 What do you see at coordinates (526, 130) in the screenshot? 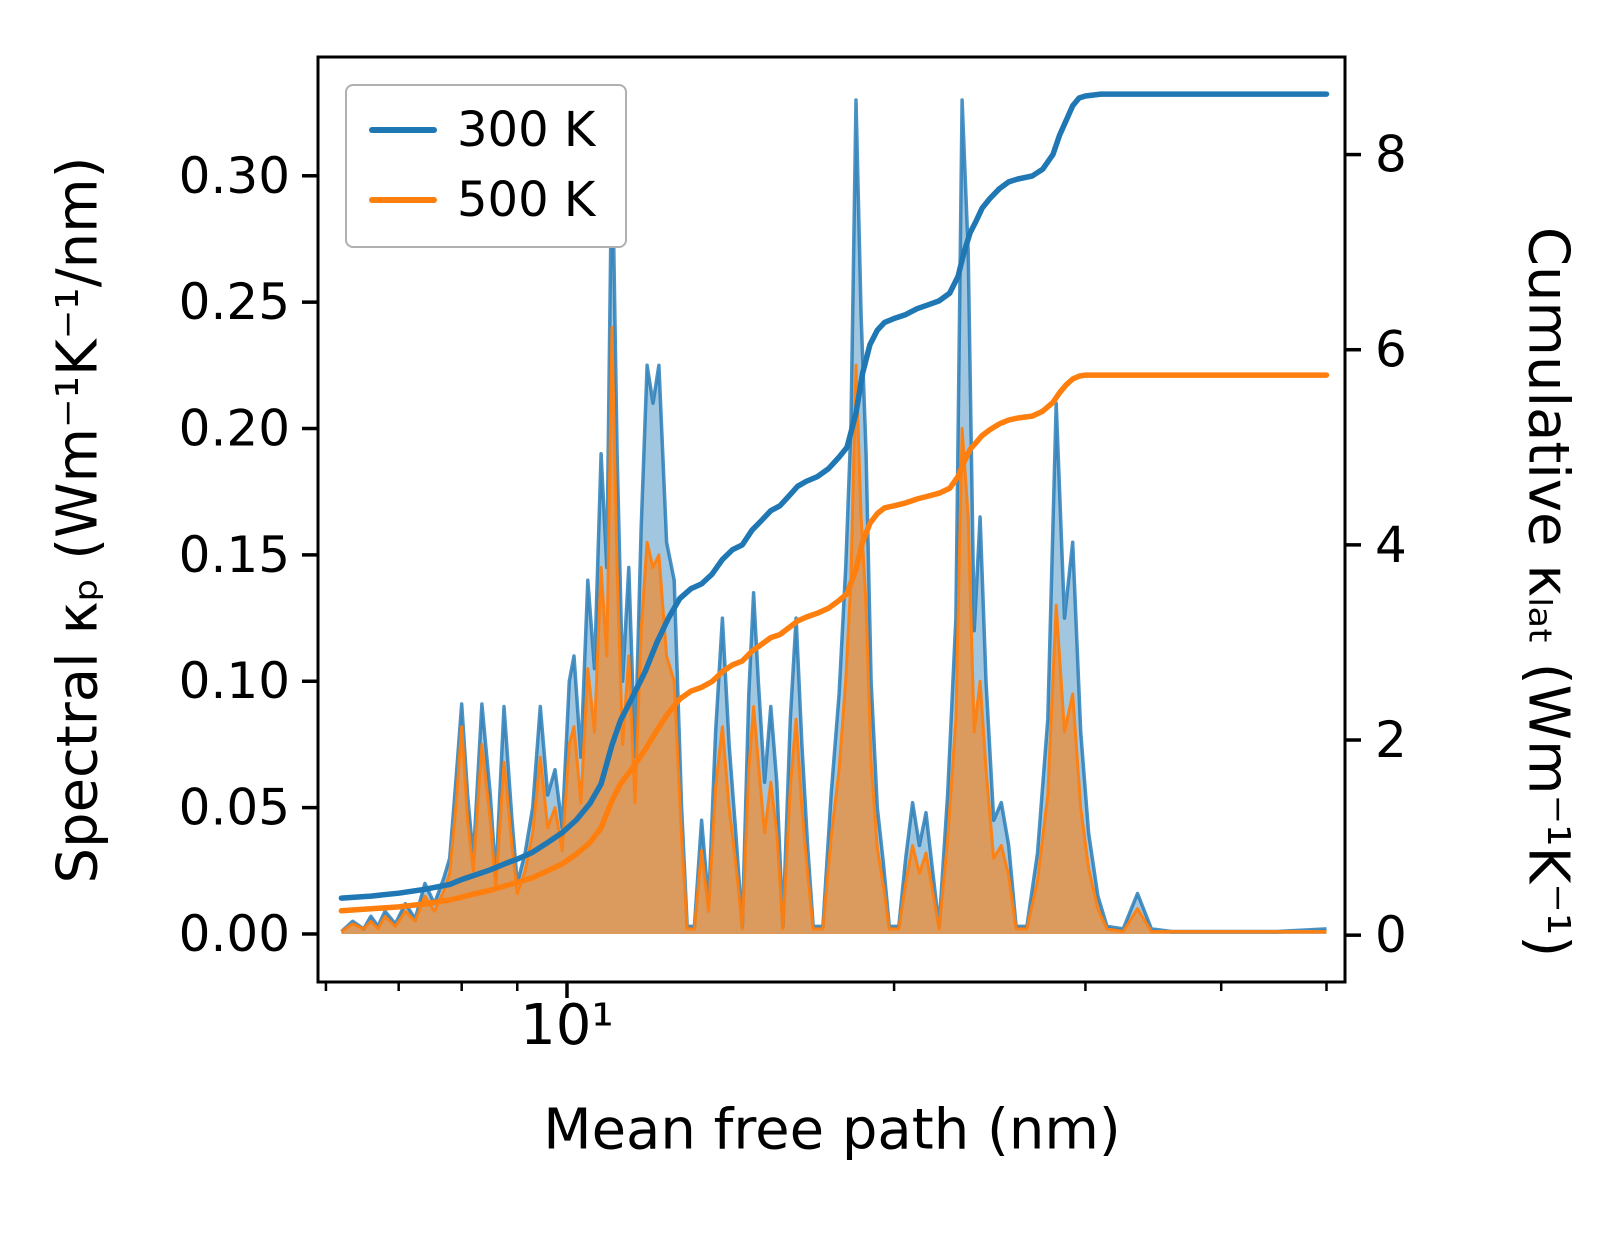
I see `legend-label-300k: 300 K` at bounding box center [526, 130].